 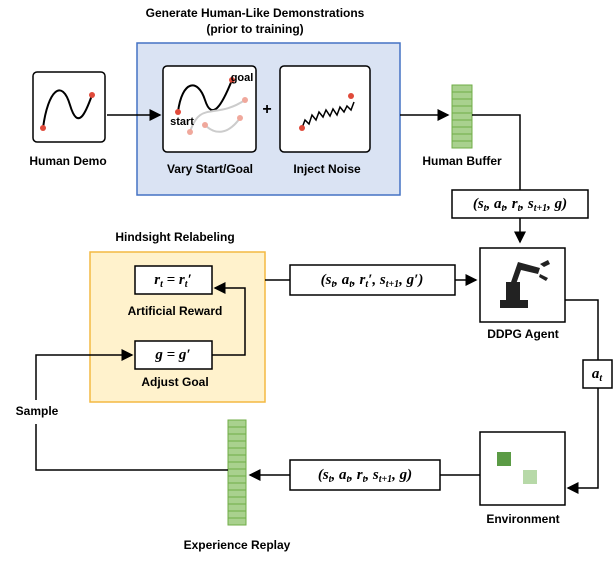 I want to click on label: Experience Replay, so click(x=237, y=545).